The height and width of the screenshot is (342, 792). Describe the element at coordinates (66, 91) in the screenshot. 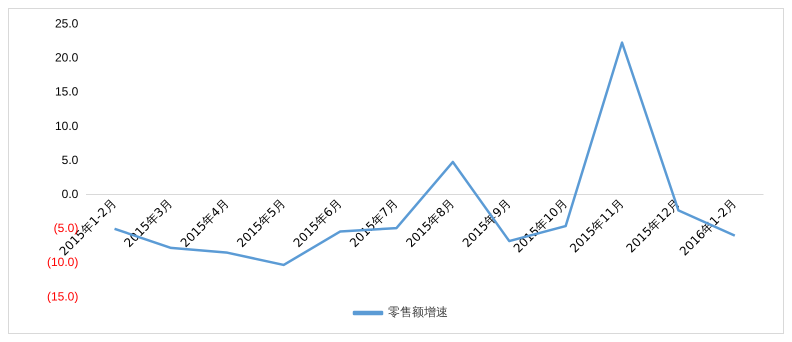

I see `y-tick-label: 15.0` at that location.